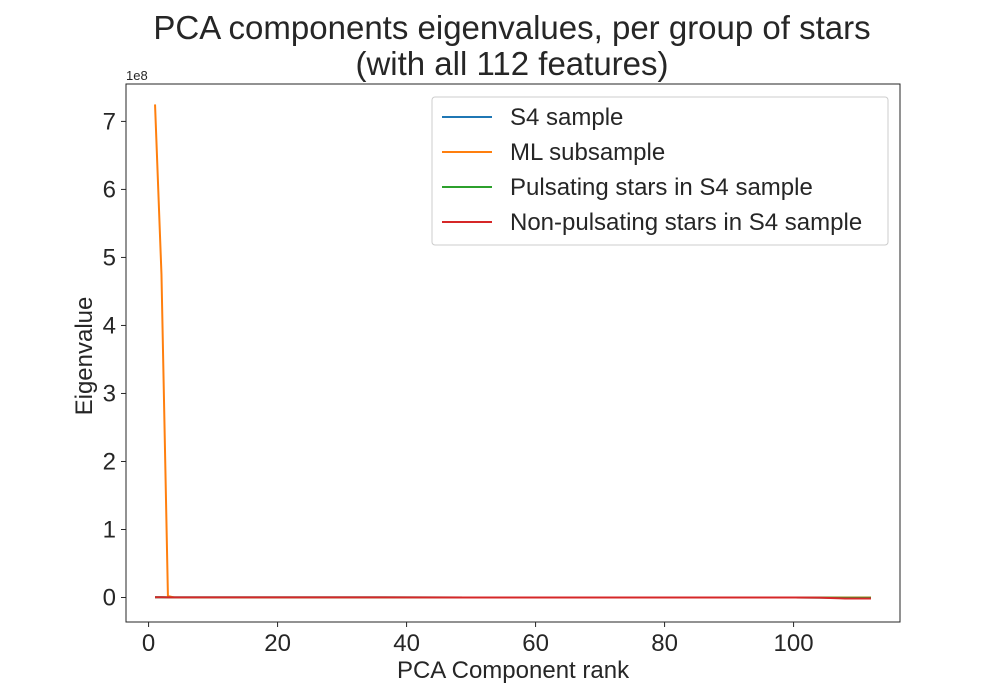 The image size is (1000, 700). I want to click on y-tick-label: 1, so click(109, 529).